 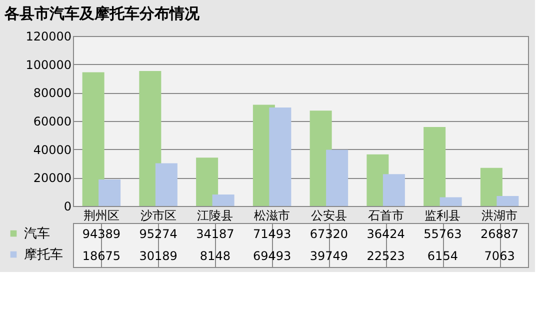 I want to click on legend-label: 摩托车, so click(x=43, y=255).